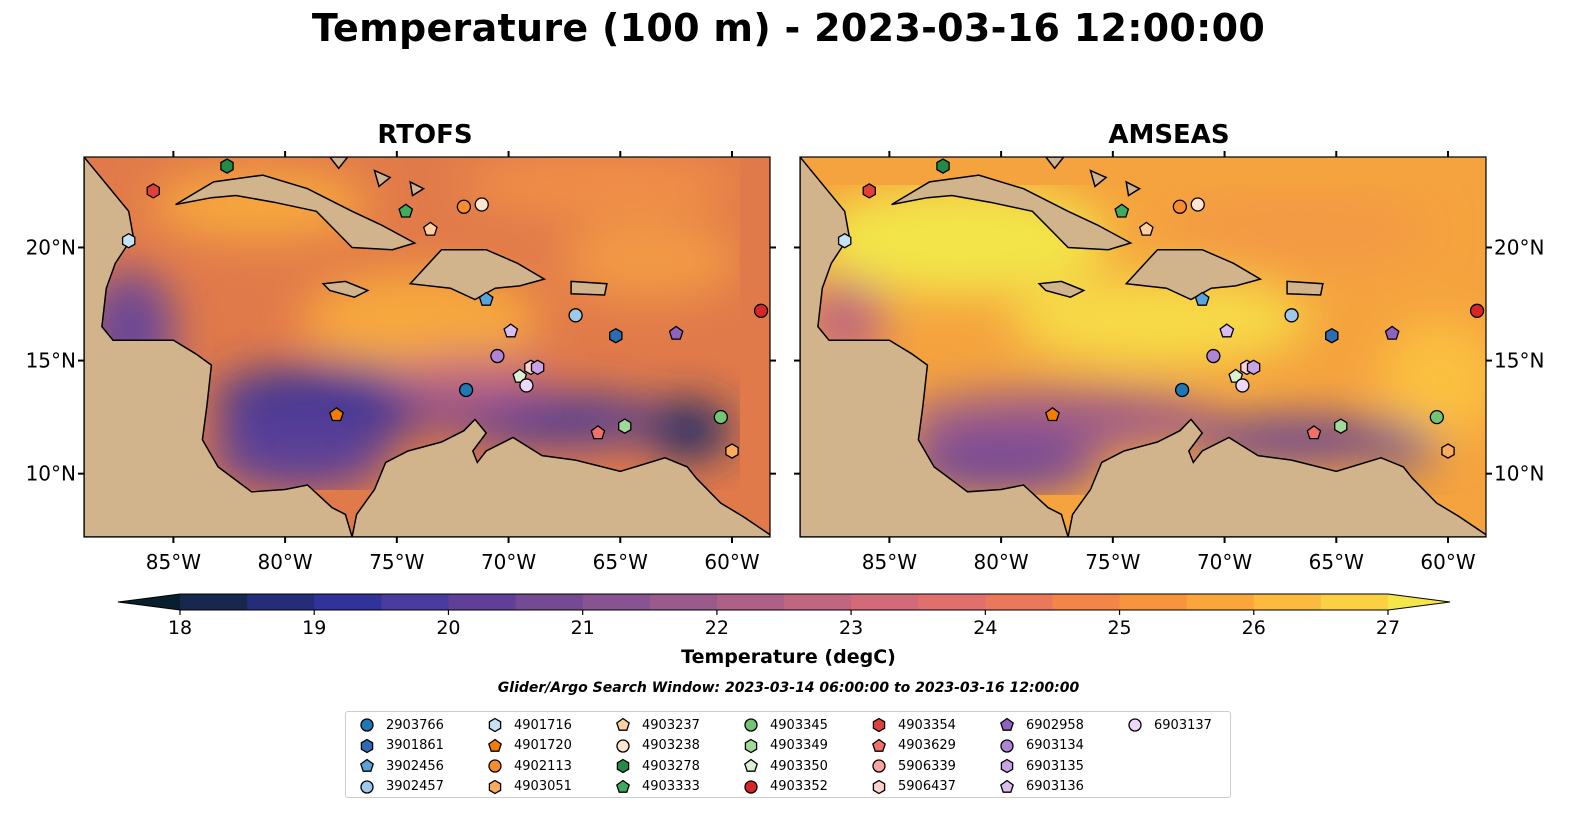 This screenshot has width=1577, height=827. Describe the element at coordinates (1388, 628) in the screenshot. I see `colorbar-tick-label: 27` at that location.